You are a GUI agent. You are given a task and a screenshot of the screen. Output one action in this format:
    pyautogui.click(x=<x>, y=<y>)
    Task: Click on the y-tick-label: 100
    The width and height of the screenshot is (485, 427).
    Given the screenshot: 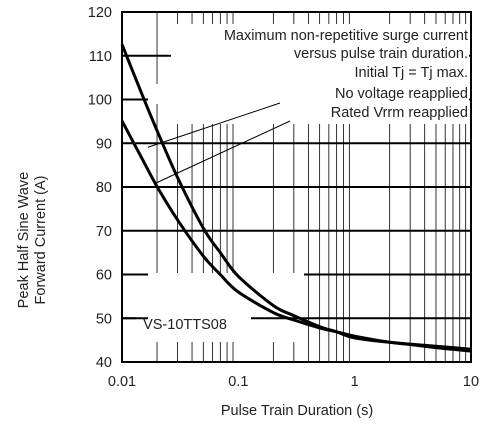 What is the action you would take?
    pyautogui.click(x=100, y=101)
    